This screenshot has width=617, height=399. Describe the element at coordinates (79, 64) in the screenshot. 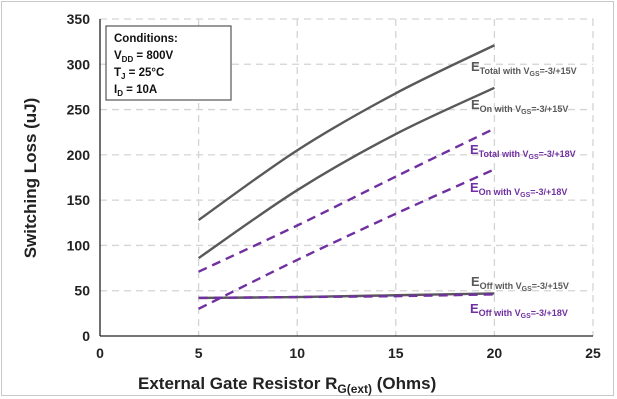

I see `y-tick-label: 300` at that location.